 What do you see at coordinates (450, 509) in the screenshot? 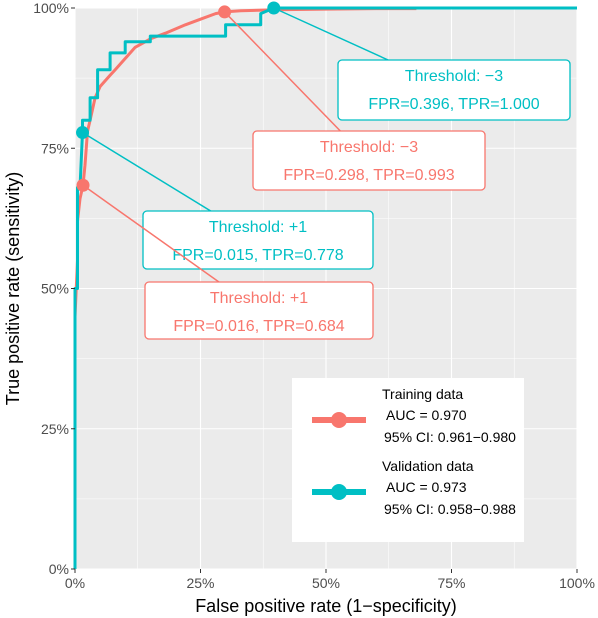
I see `legend-ci: 95% CI: 0.958−0.988` at bounding box center [450, 509].